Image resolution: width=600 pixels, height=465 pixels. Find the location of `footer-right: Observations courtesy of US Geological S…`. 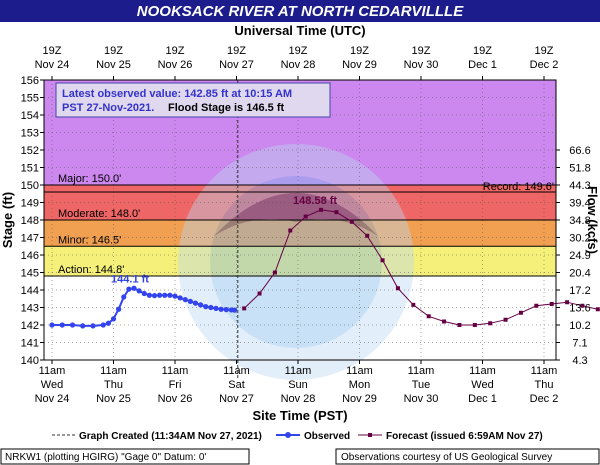

footer-right: Observations courtesy of US Geological S… is located at coordinates (446, 457).